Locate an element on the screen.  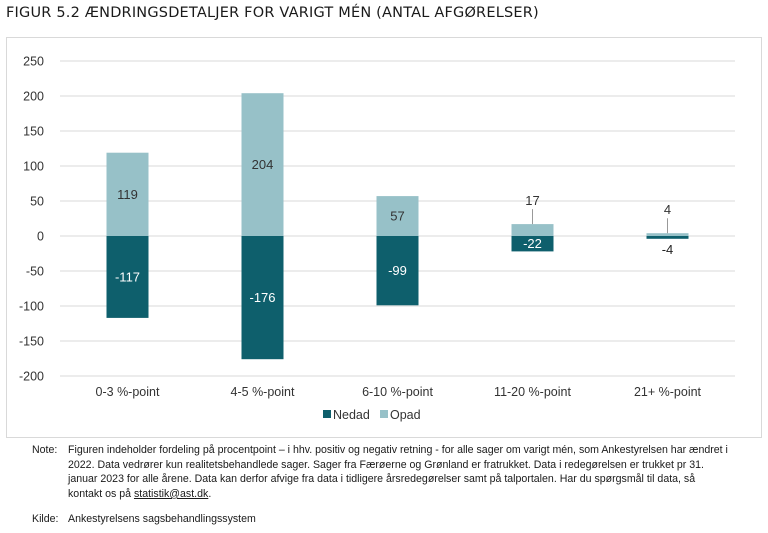
y-tick-label: -150 is located at coordinates (31, 342).